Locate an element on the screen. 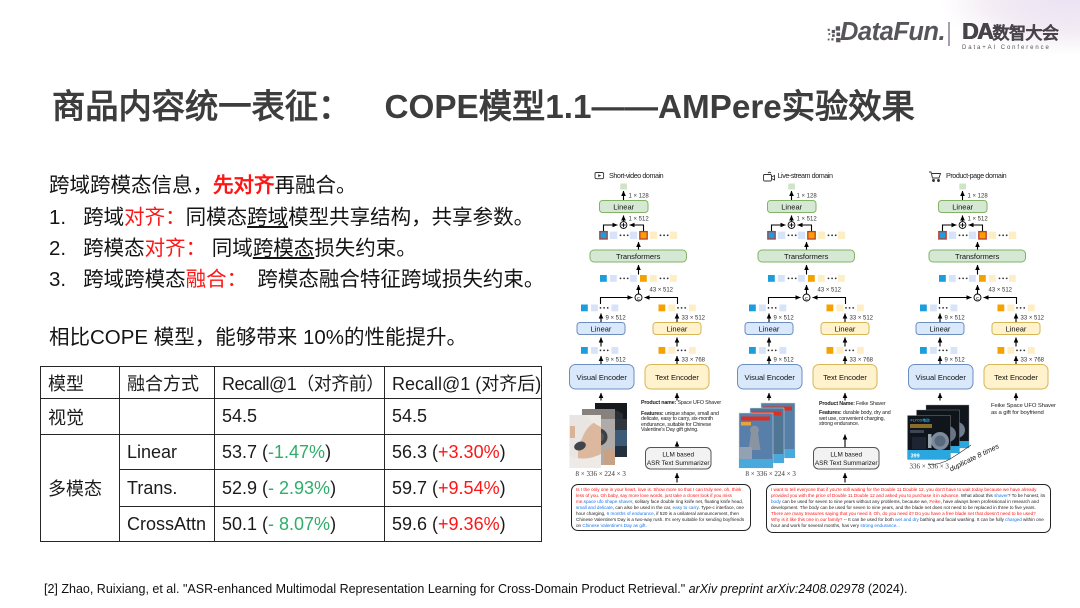 This screenshot has width=1080, height=608. svg-text: Live-stream domain is located at coordinates (805, 175).